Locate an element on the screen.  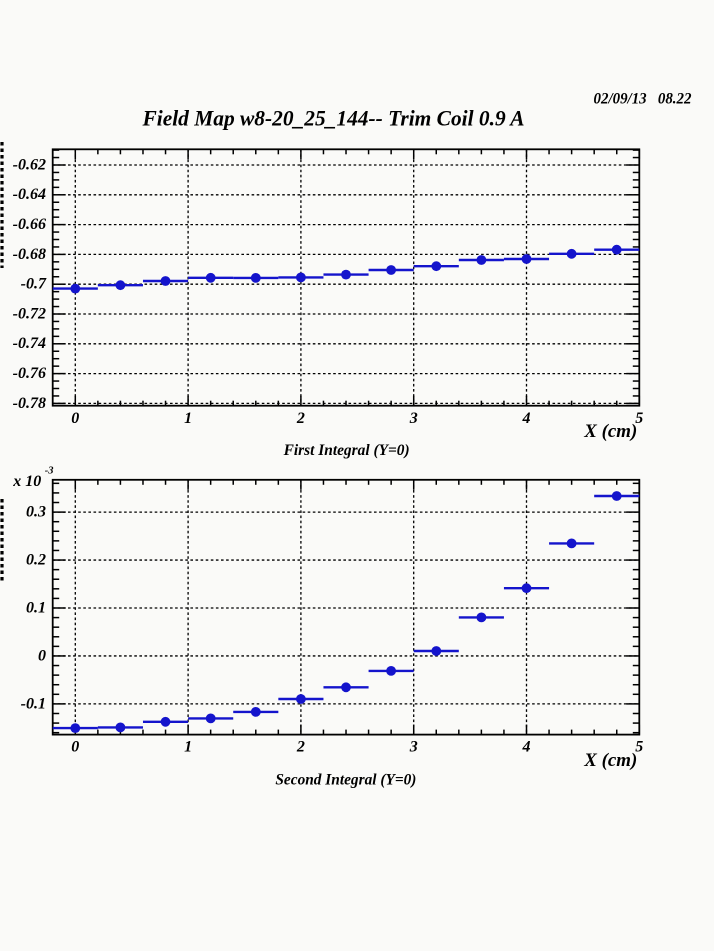
svg-text: 02/09/13 08.22 is located at coordinates (643, 99).